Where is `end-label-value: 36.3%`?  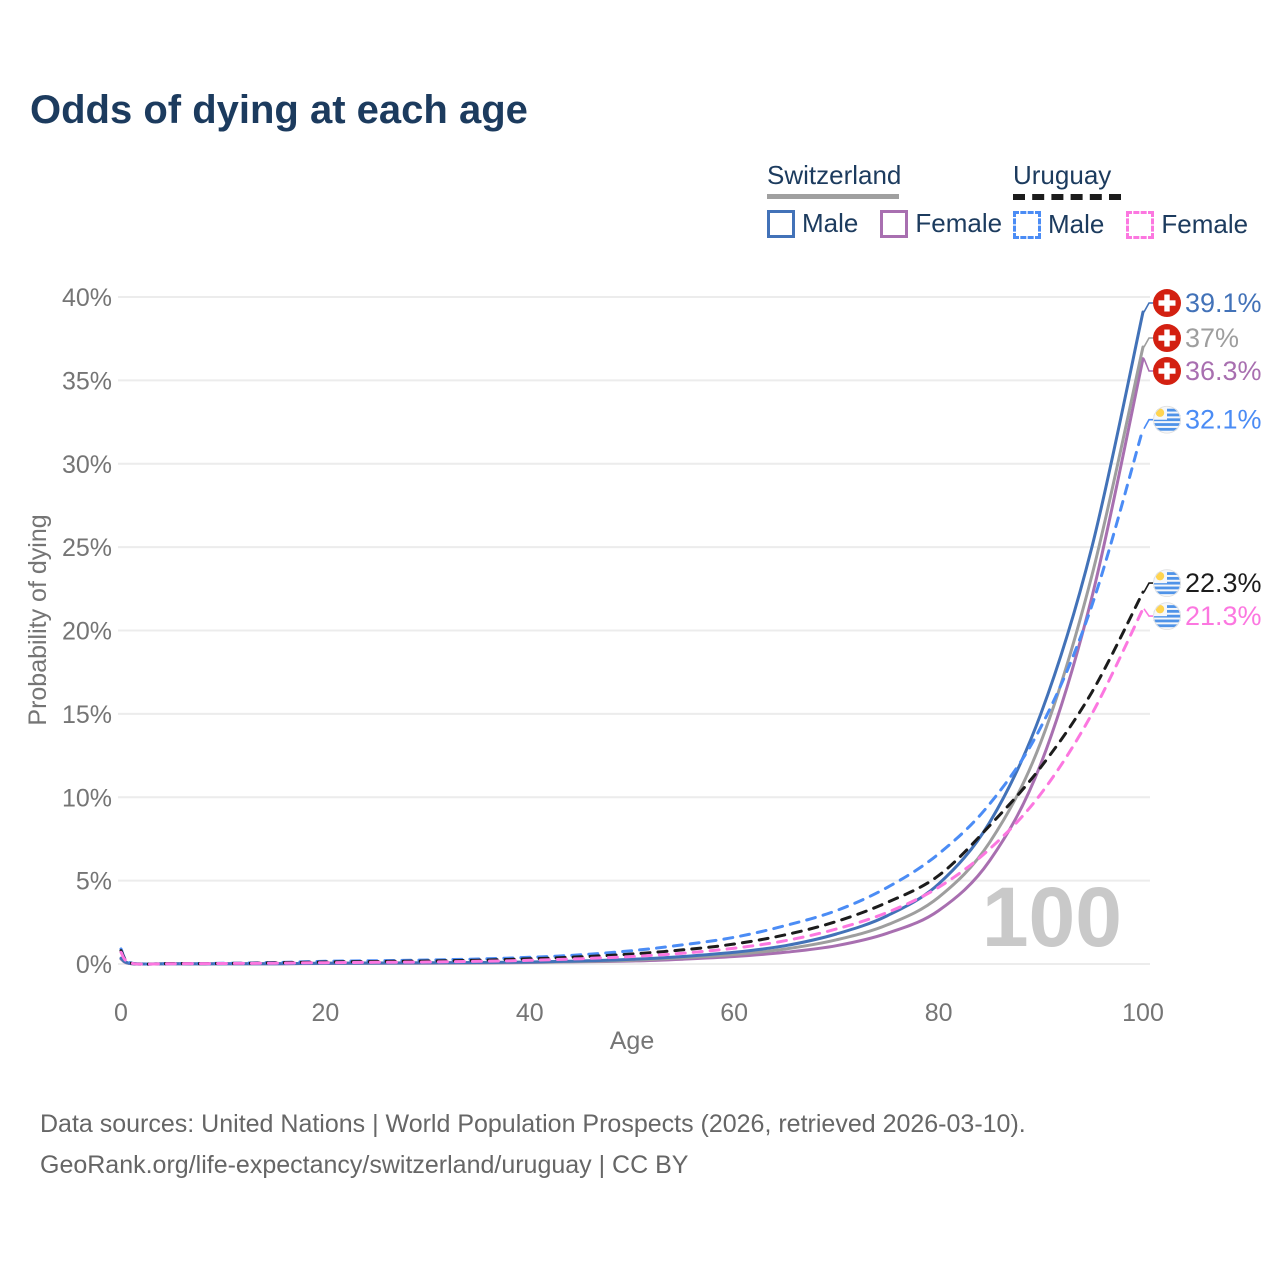
end-label-value: 36.3% is located at coordinates (1223, 371).